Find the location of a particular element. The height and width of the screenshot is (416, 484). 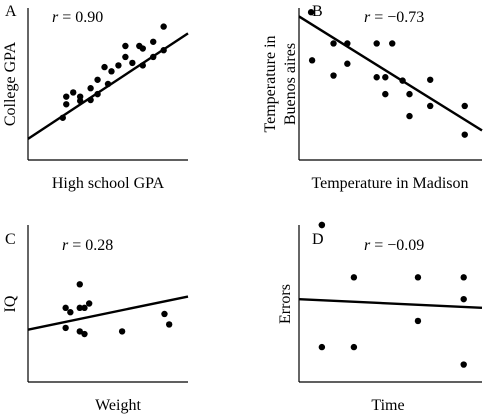

panel-label: A is located at coordinates (11, 11).